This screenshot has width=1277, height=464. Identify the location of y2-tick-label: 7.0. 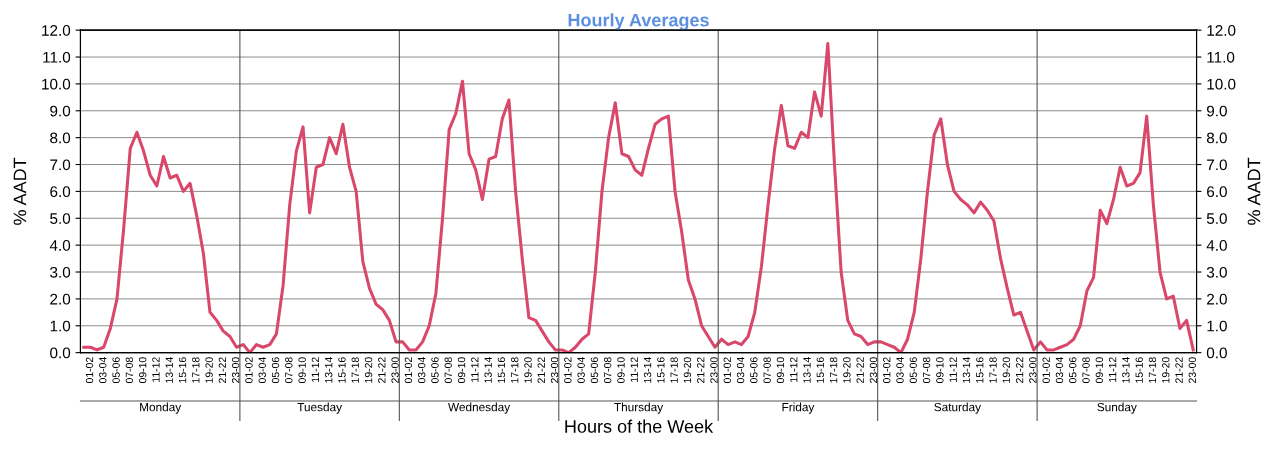
(1217, 165).